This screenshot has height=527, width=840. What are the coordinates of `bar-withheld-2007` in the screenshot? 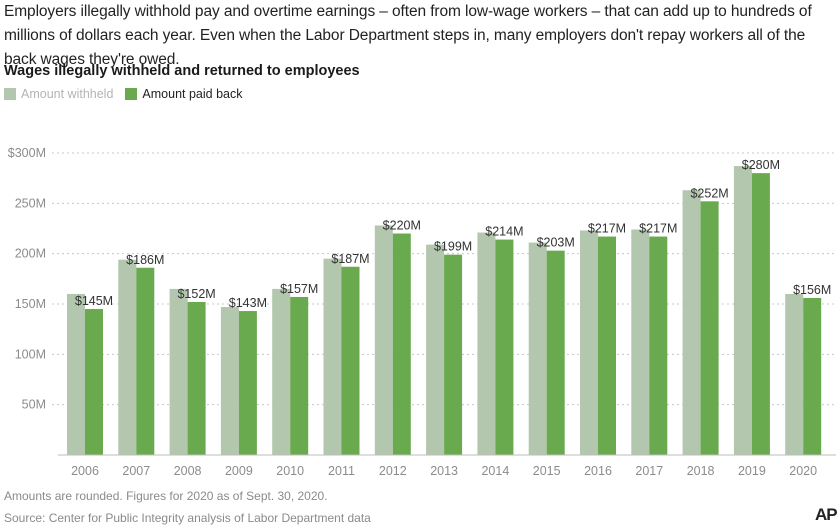 It's located at (127, 357).